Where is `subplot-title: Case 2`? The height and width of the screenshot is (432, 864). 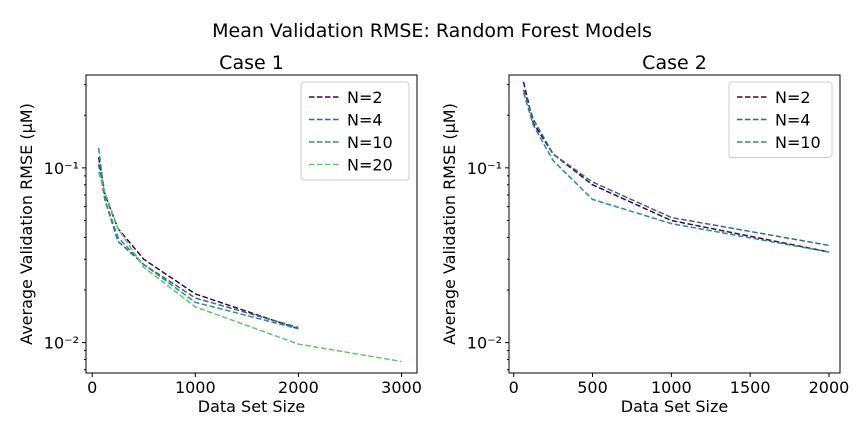
subplot-title: Case 2 is located at coordinates (674, 63).